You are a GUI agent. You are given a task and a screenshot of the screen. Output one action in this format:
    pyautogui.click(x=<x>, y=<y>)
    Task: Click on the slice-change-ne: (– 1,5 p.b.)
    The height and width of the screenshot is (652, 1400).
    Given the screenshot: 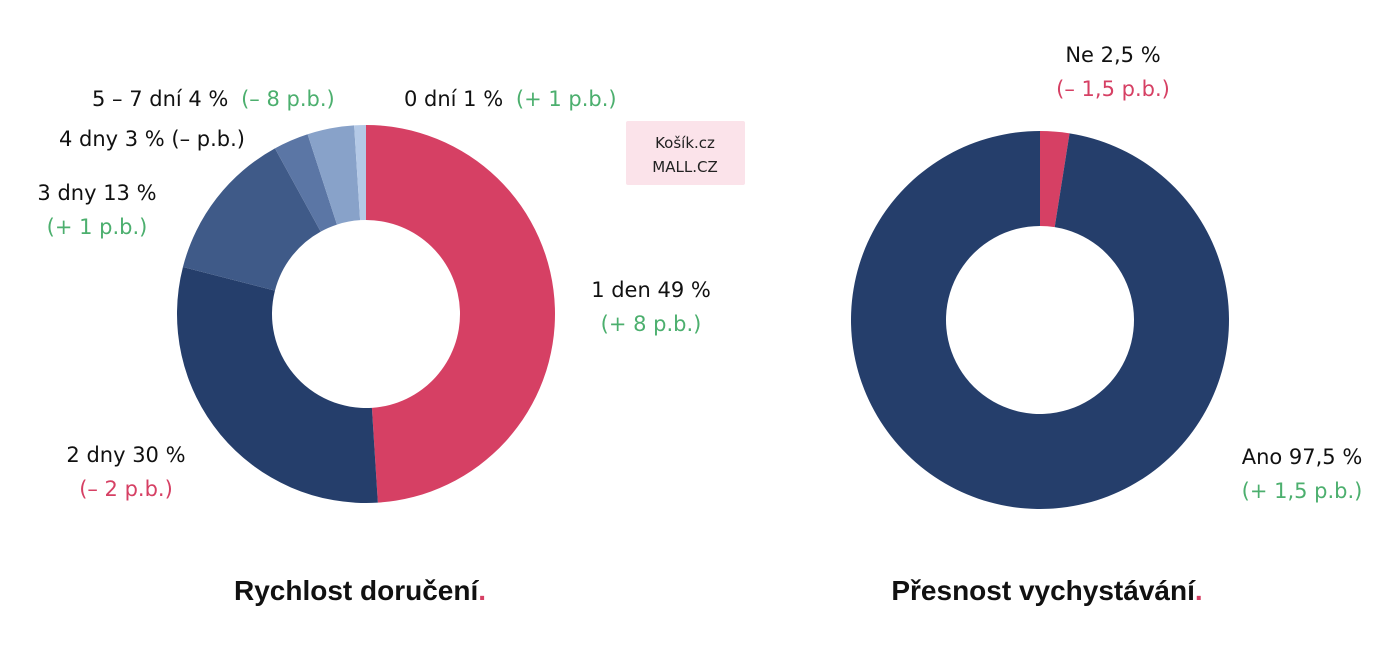 What is the action you would take?
    pyautogui.click(x=1113, y=89)
    